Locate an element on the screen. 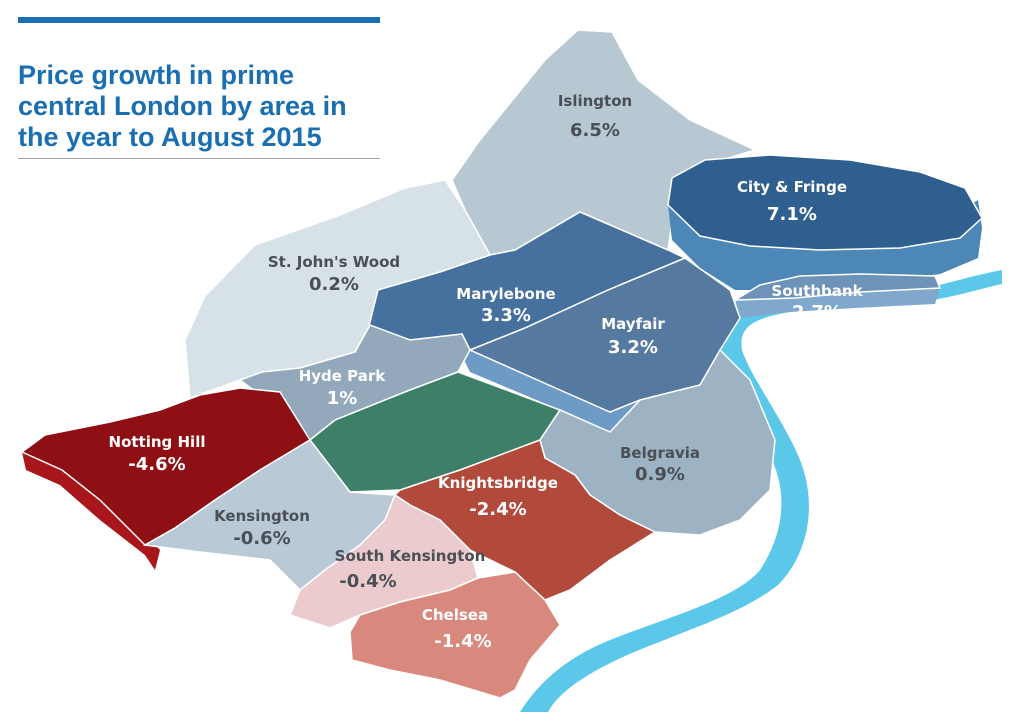  area-value: 6.5% is located at coordinates (595, 130).